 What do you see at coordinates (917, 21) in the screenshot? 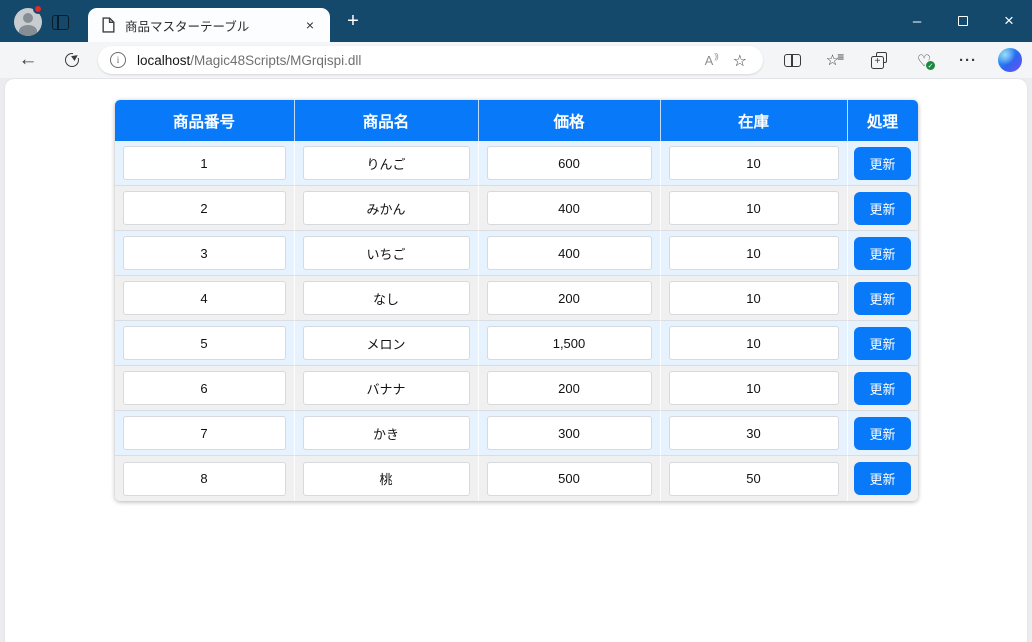
I see `minimize-button: –` at bounding box center [917, 21].